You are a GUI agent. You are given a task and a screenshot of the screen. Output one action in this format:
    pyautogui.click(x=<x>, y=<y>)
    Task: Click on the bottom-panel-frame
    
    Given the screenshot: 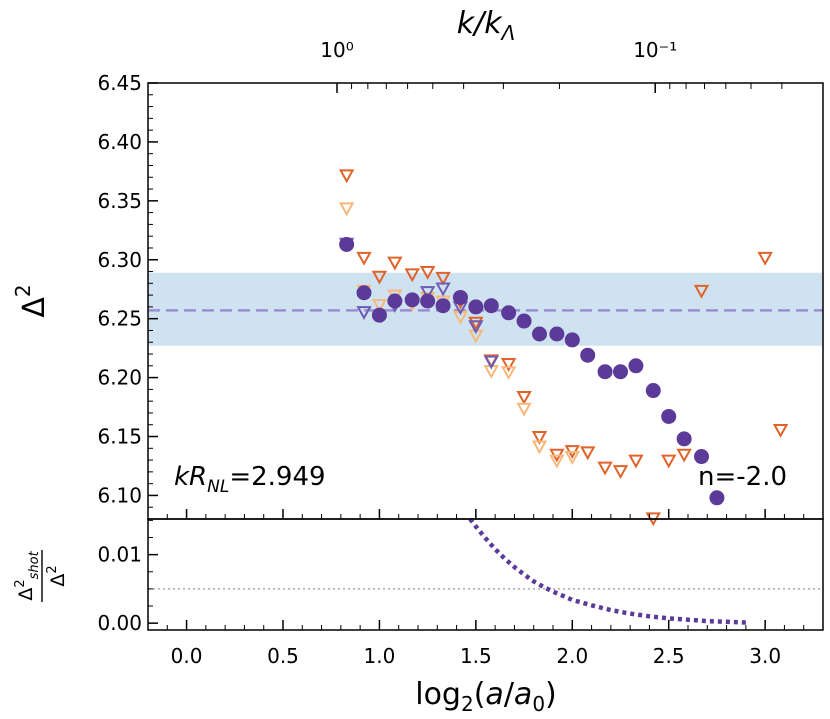 What is the action you would take?
    pyautogui.click(x=485, y=574)
    